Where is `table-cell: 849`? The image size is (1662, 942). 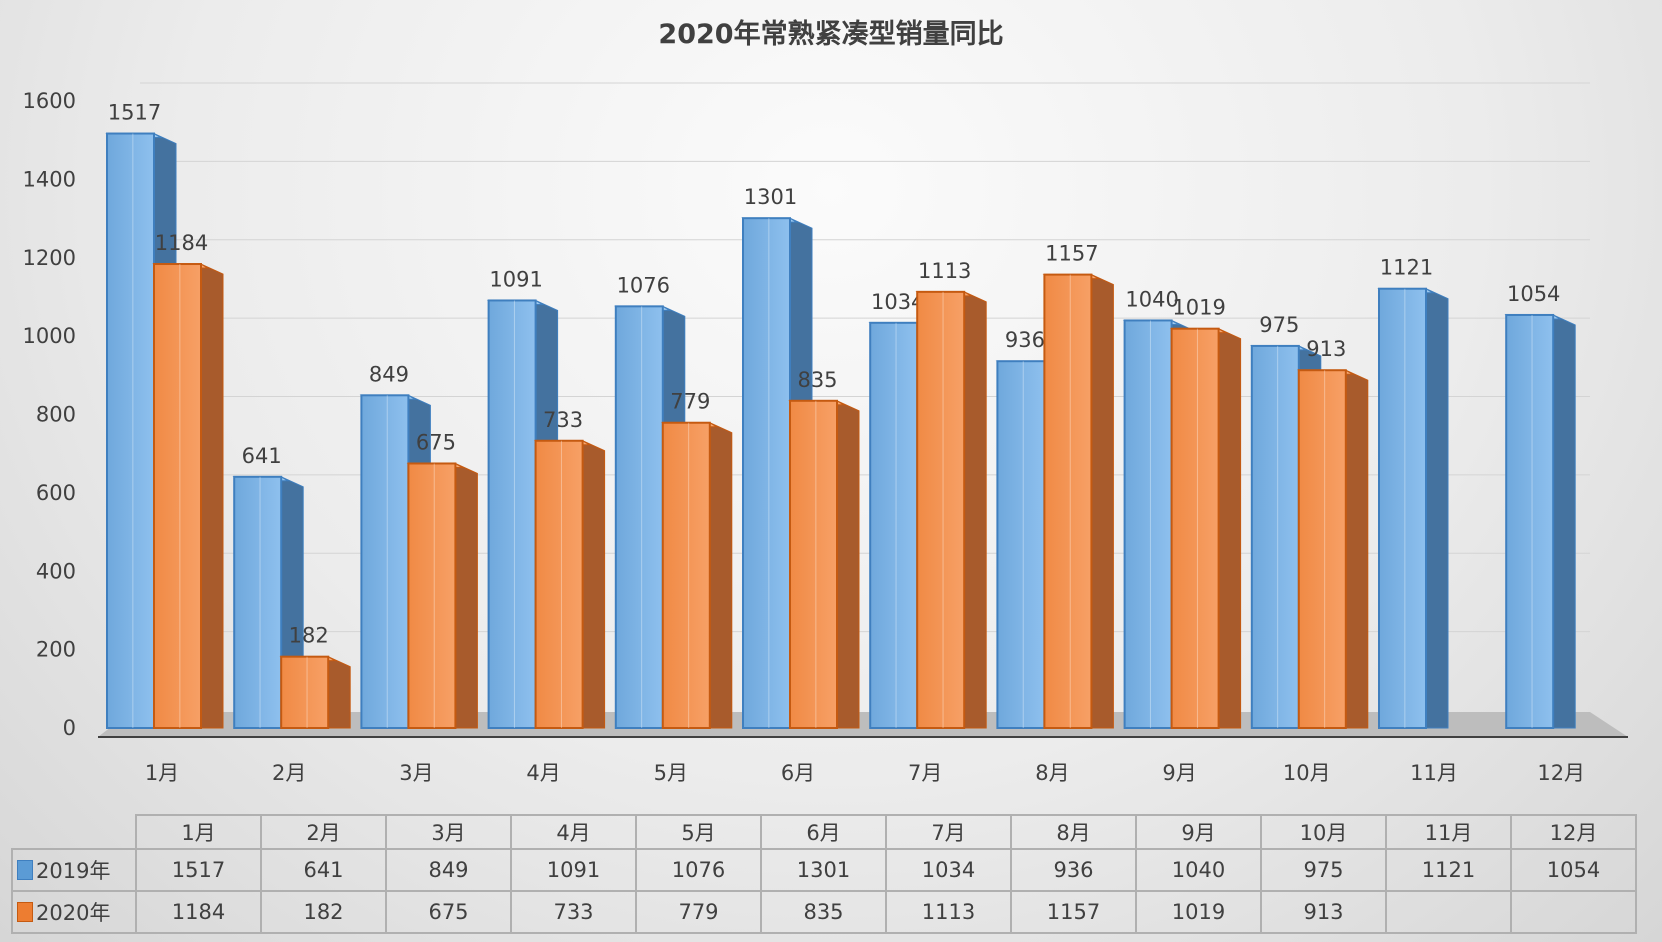
table-cell: 849 is located at coordinates (448, 870).